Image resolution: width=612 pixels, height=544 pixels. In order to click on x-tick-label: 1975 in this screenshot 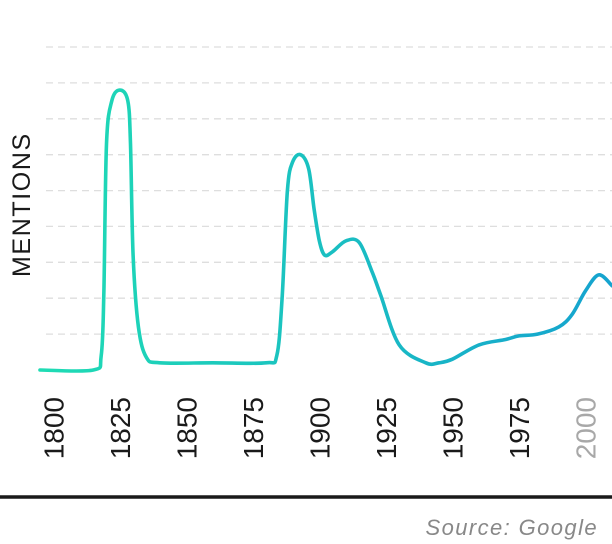, I will do `click(519, 428)`.